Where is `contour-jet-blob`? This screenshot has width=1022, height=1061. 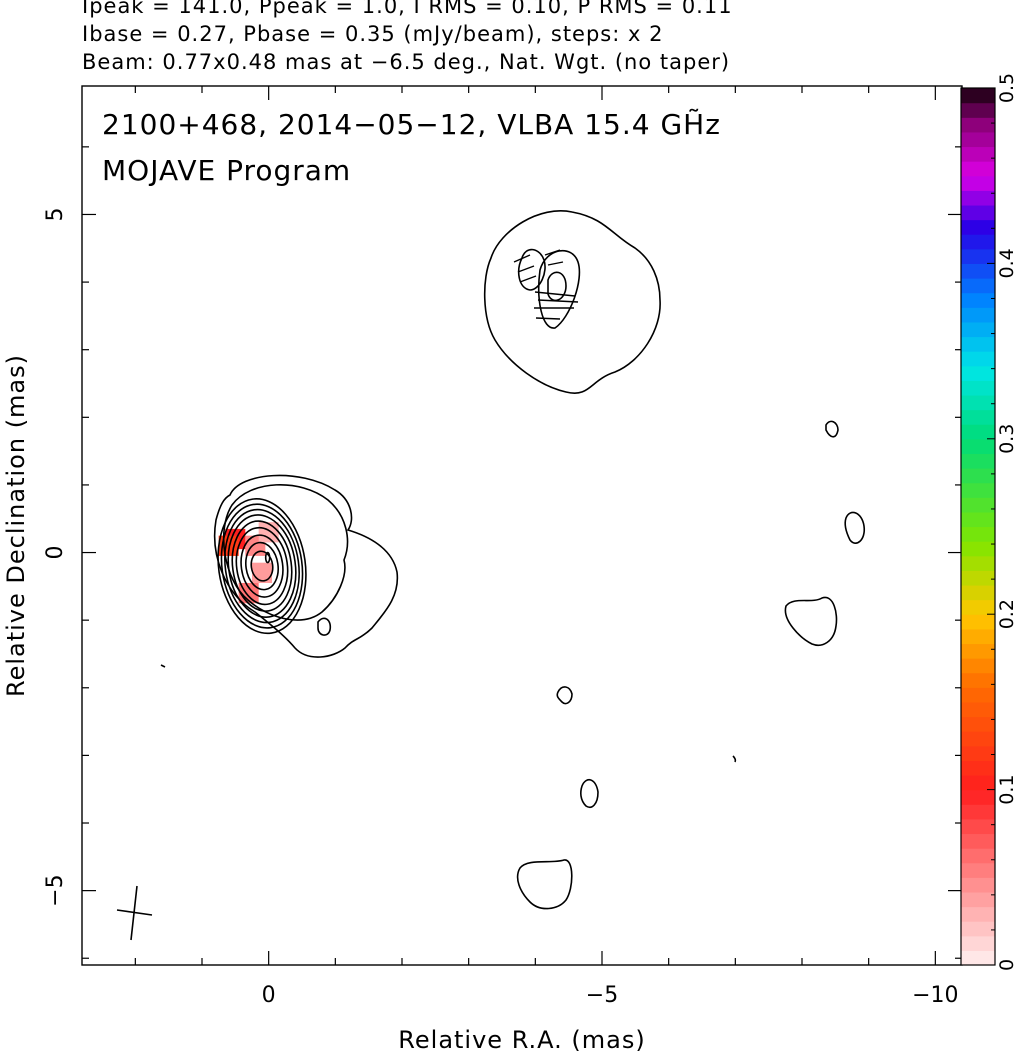 contour-jet-blob is located at coordinates (324, 626).